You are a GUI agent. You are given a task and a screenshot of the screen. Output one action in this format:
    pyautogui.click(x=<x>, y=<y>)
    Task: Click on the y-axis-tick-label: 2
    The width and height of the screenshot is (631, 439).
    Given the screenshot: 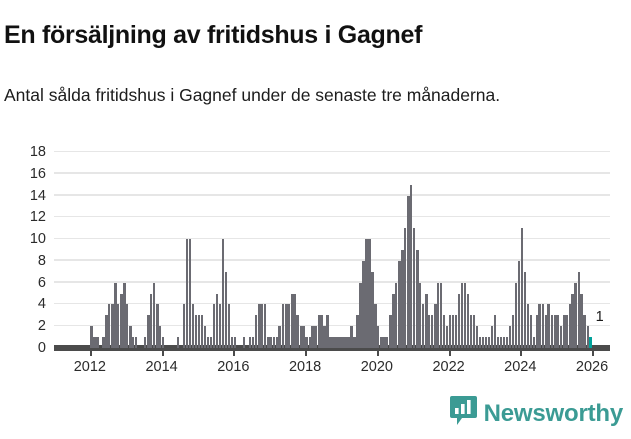 What is the action you would take?
    pyautogui.click(x=41, y=326)
    